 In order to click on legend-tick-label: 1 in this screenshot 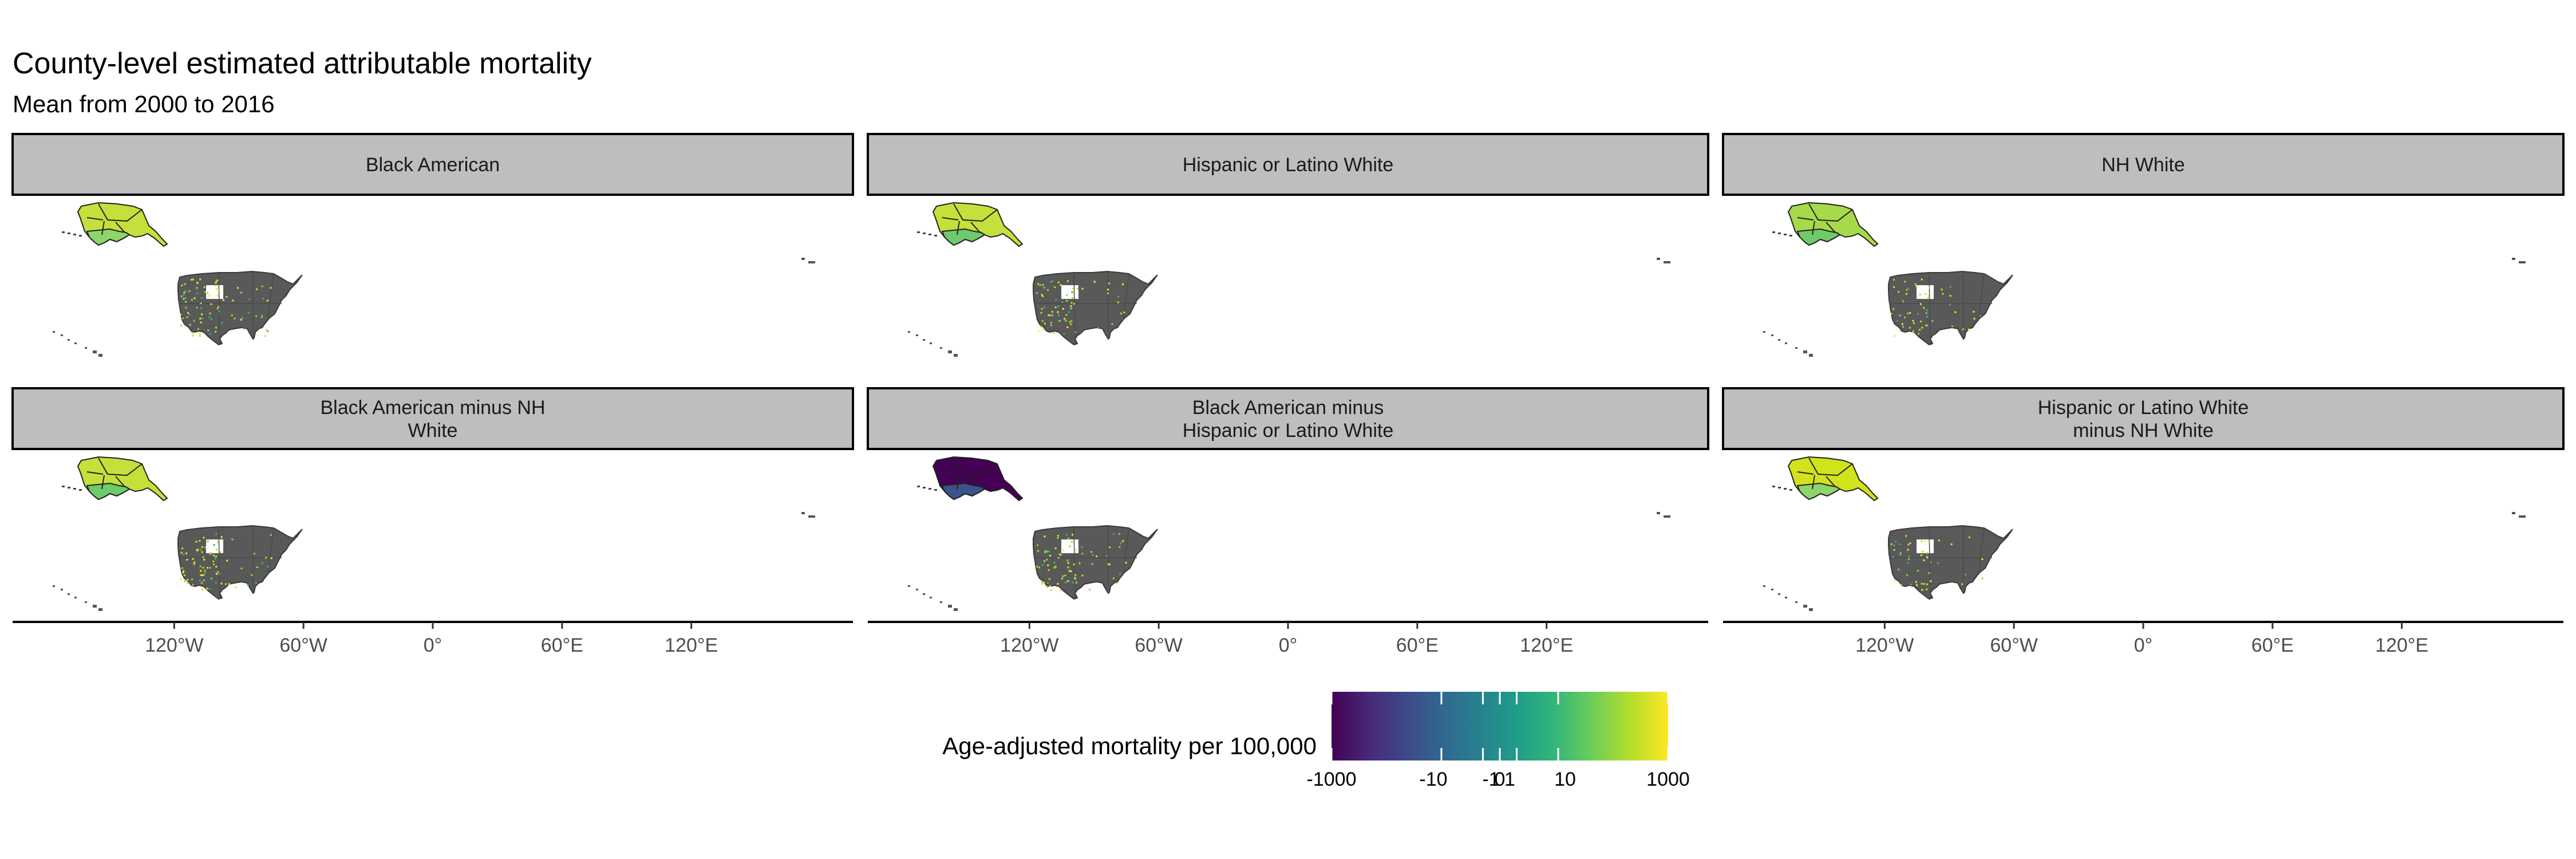, I will do `click(1509, 779)`.